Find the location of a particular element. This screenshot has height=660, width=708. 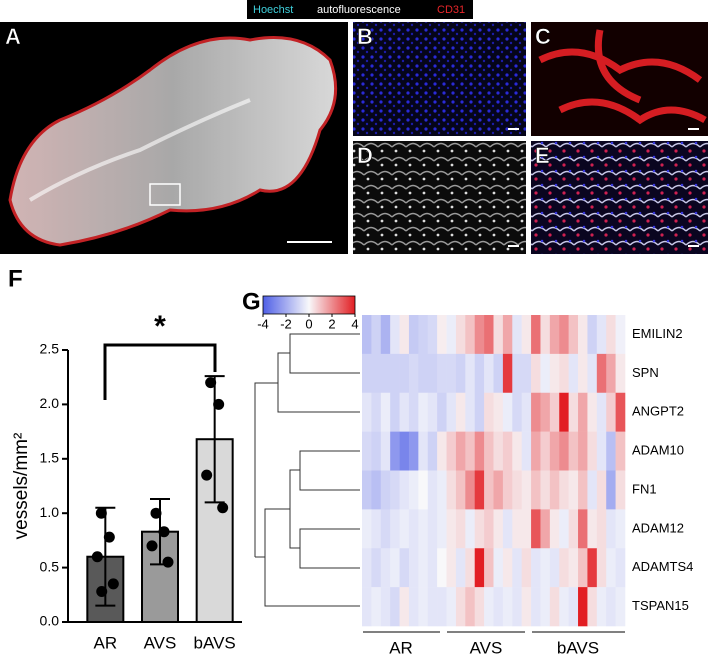

row-label: ADAM12 is located at coordinates (658, 527).